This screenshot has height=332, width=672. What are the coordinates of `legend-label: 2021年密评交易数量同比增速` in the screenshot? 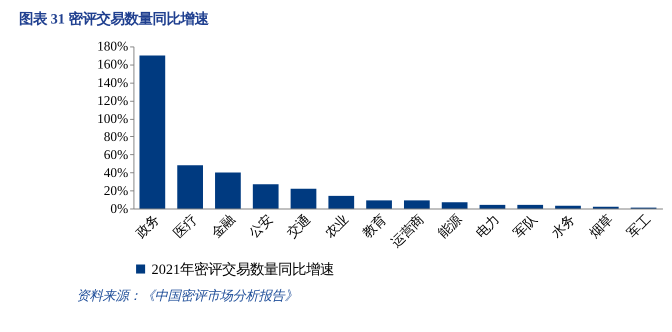 It's located at (243, 270).